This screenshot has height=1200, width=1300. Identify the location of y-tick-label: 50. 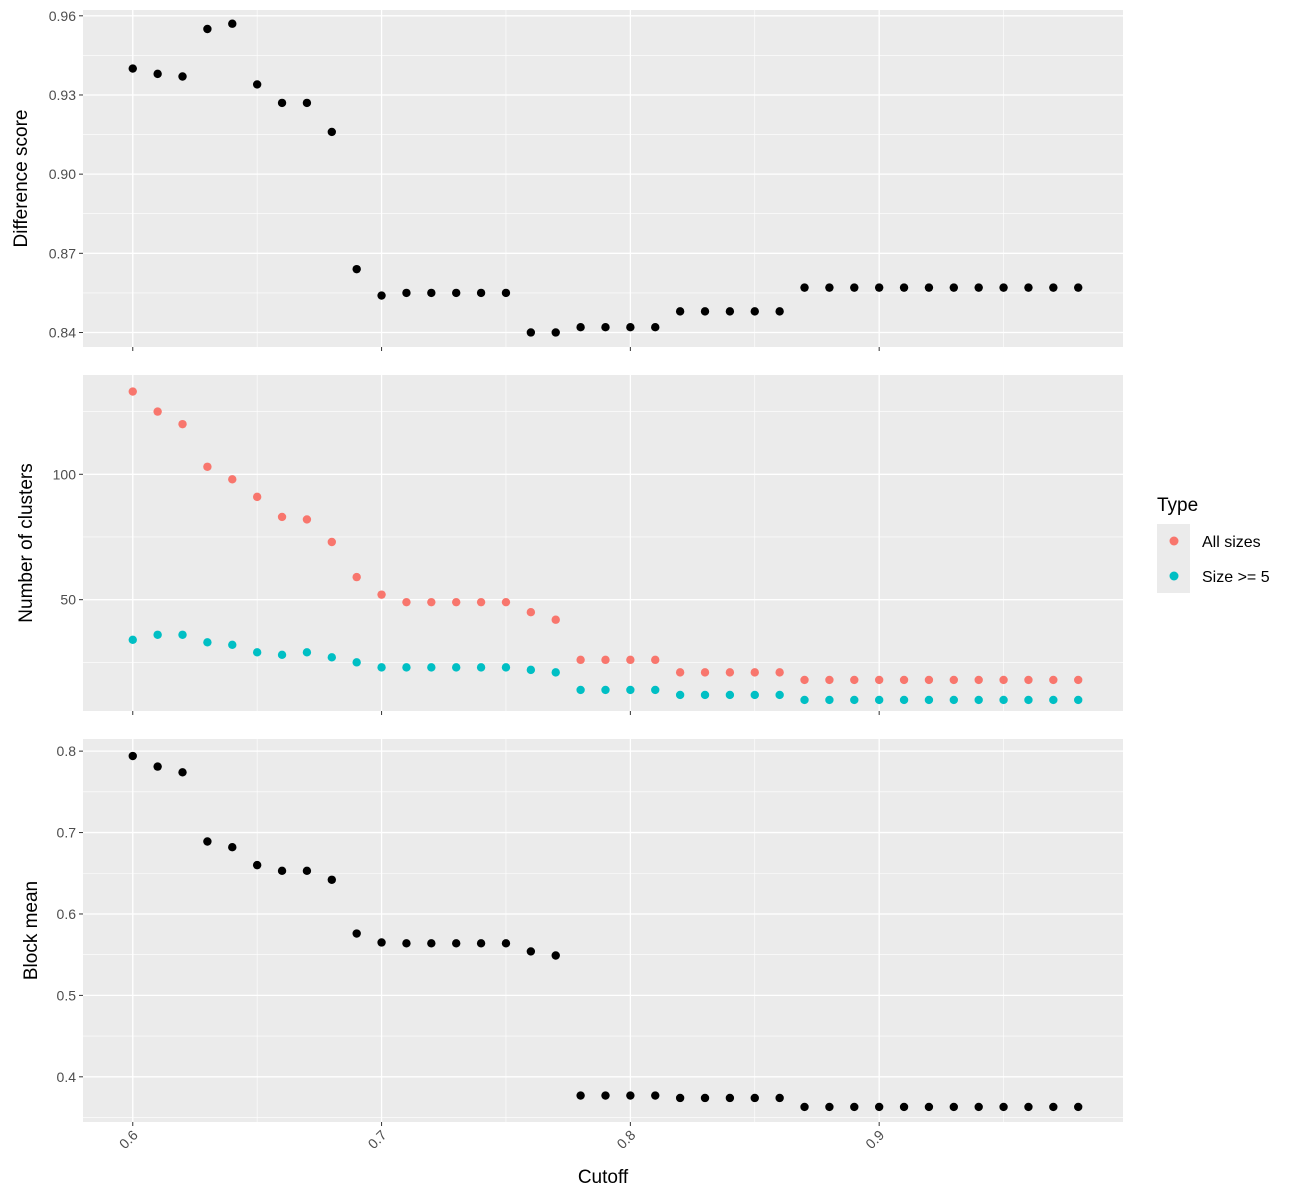
(68, 600).